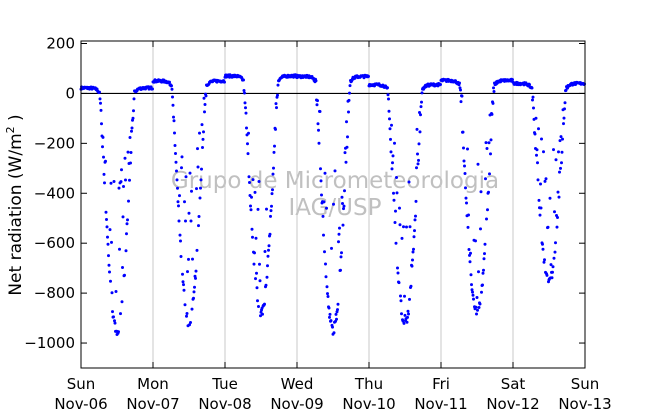 The height and width of the screenshot is (409, 650). Describe the element at coordinates (441, 384) in the screenshot. I see `x-tick-label-day: Fri` at that location.